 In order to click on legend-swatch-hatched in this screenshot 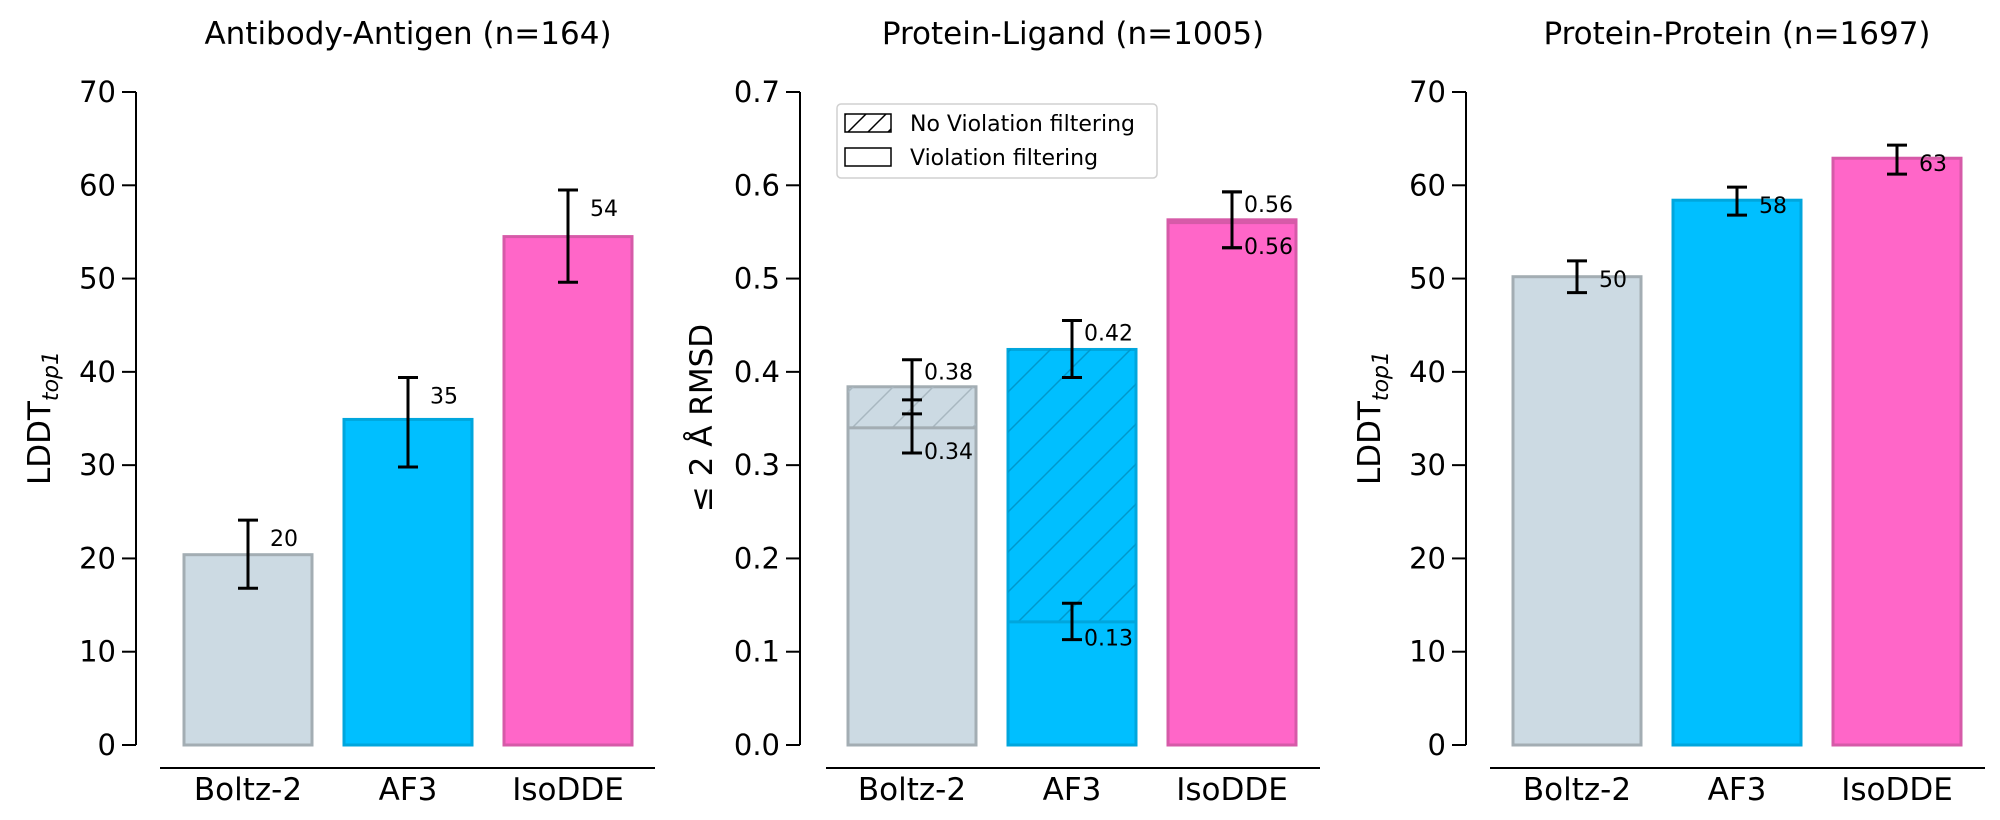, I will do `click(868, 123)`.